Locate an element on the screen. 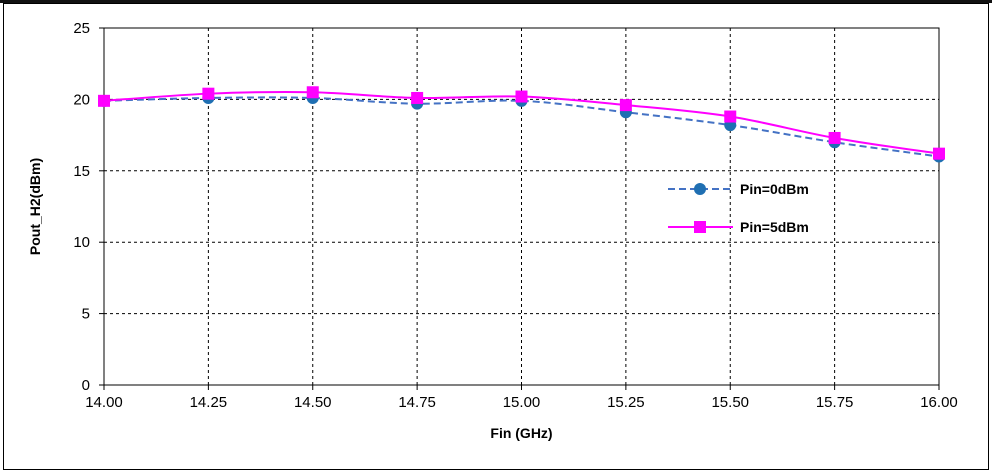  x-tick-label: 14.25 is located at coordinates (209, 402).